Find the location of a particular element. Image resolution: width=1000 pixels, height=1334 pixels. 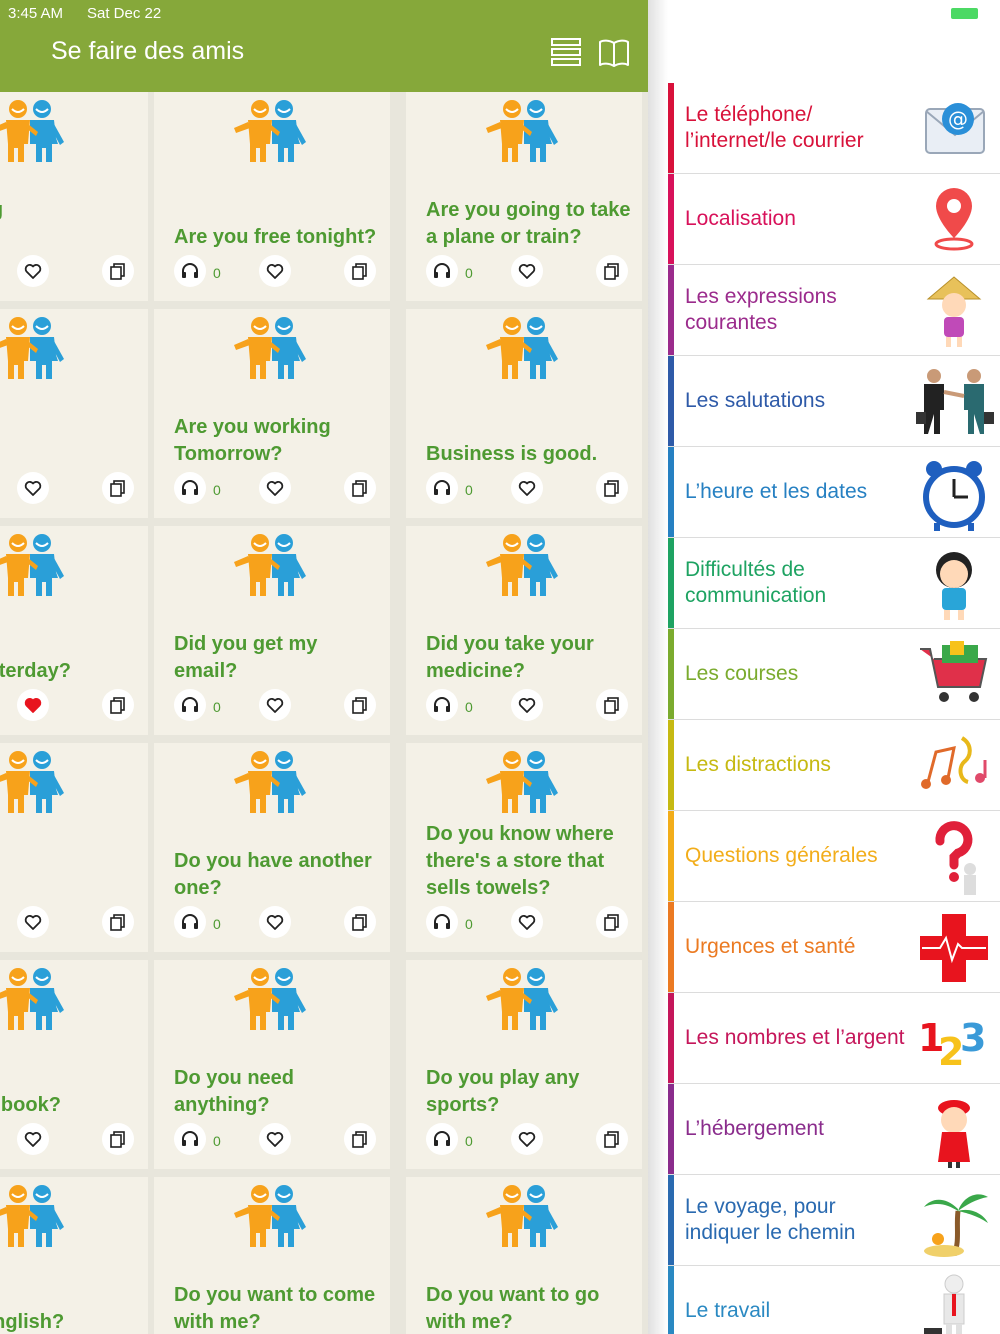

phrase-text: sure? is located at coordinates (72, 454).